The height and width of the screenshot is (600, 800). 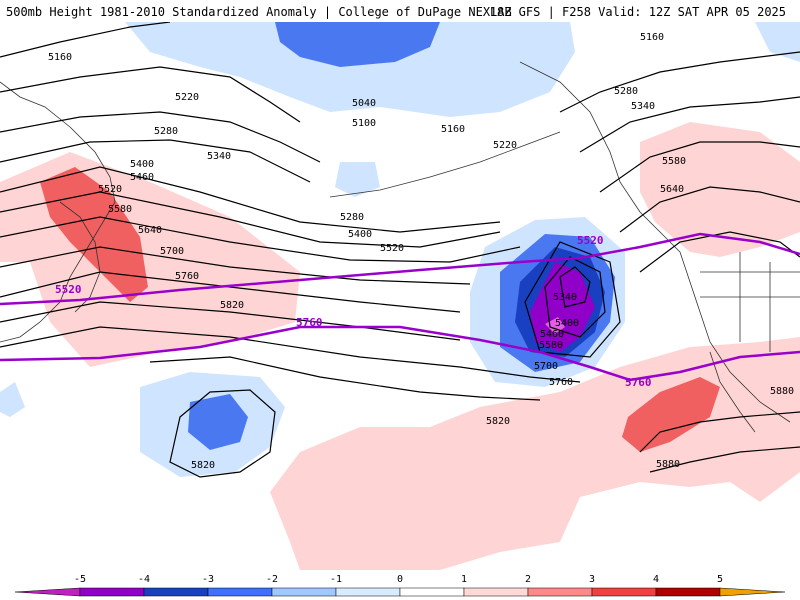 I want to click on na-west-coast, so click(x=735, y=337).